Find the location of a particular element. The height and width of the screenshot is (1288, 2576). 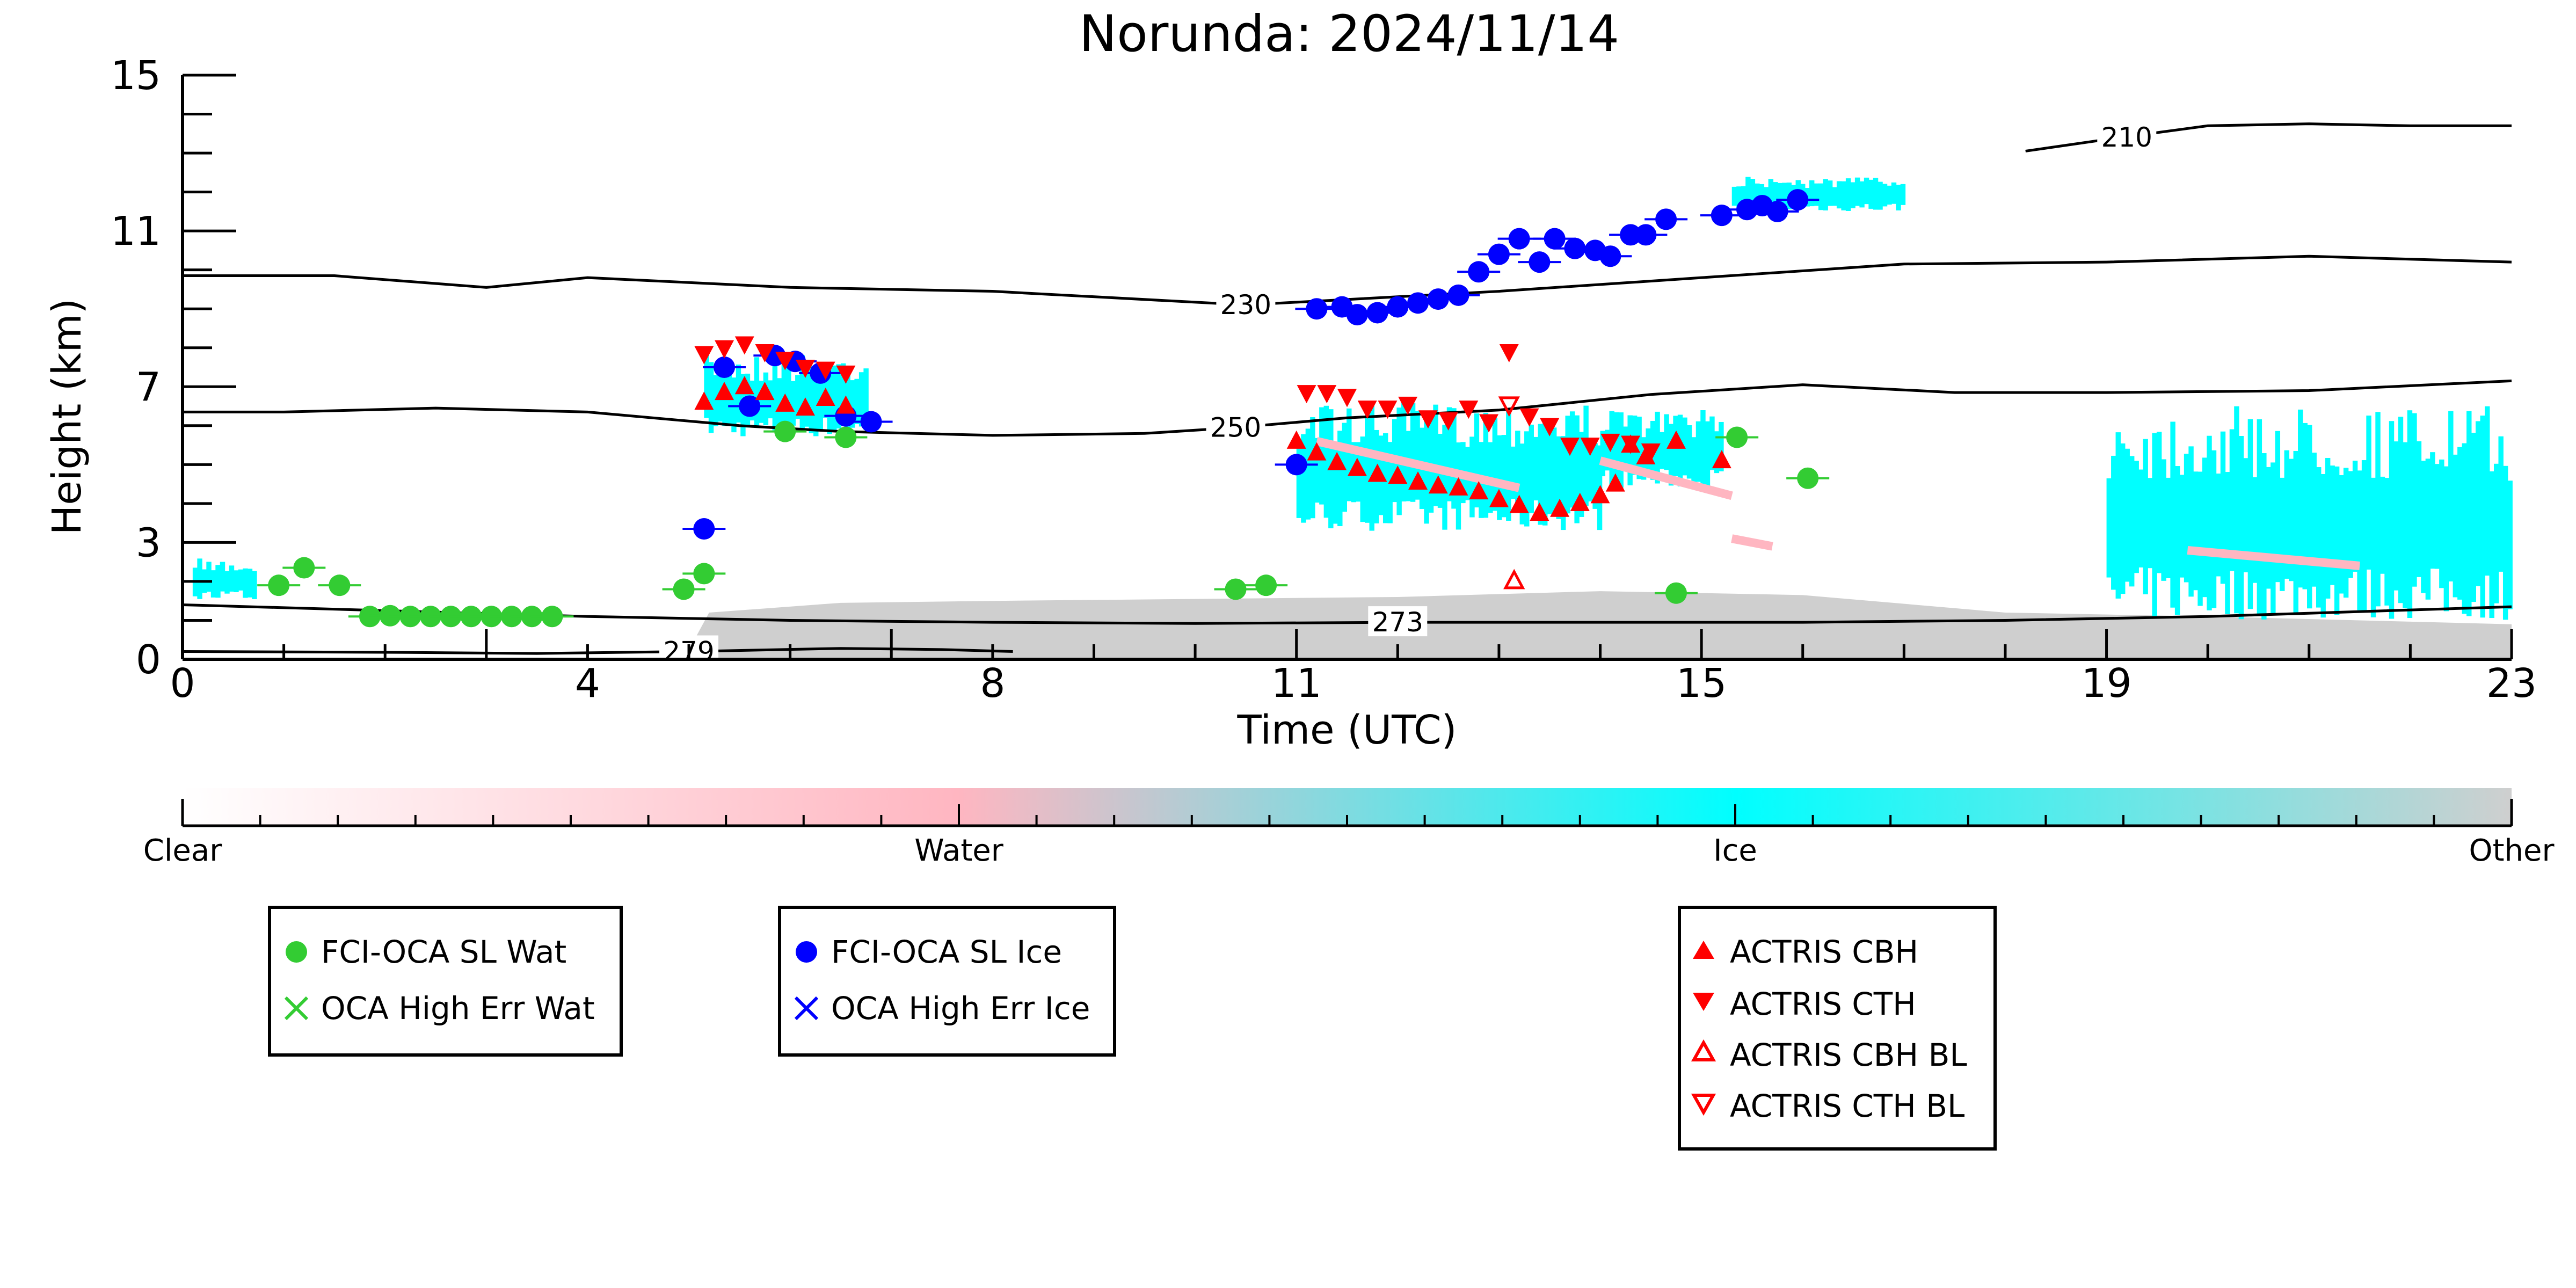

other-layer is located at coordinates (1597, 625).